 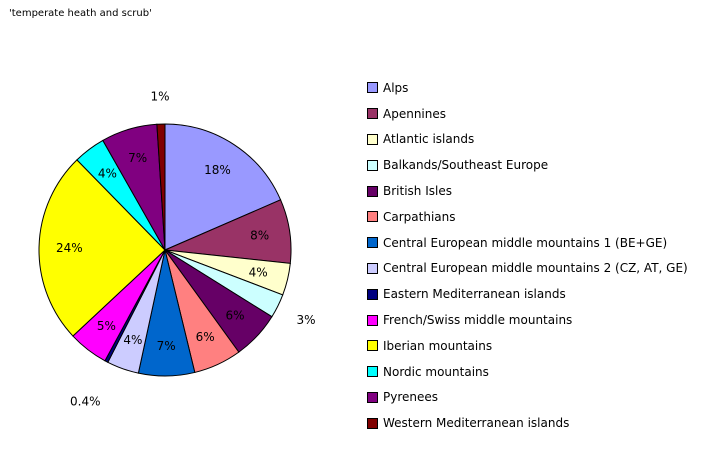 I want to click on legend-label-12: Pyrenees, so click(x=411, y=397).